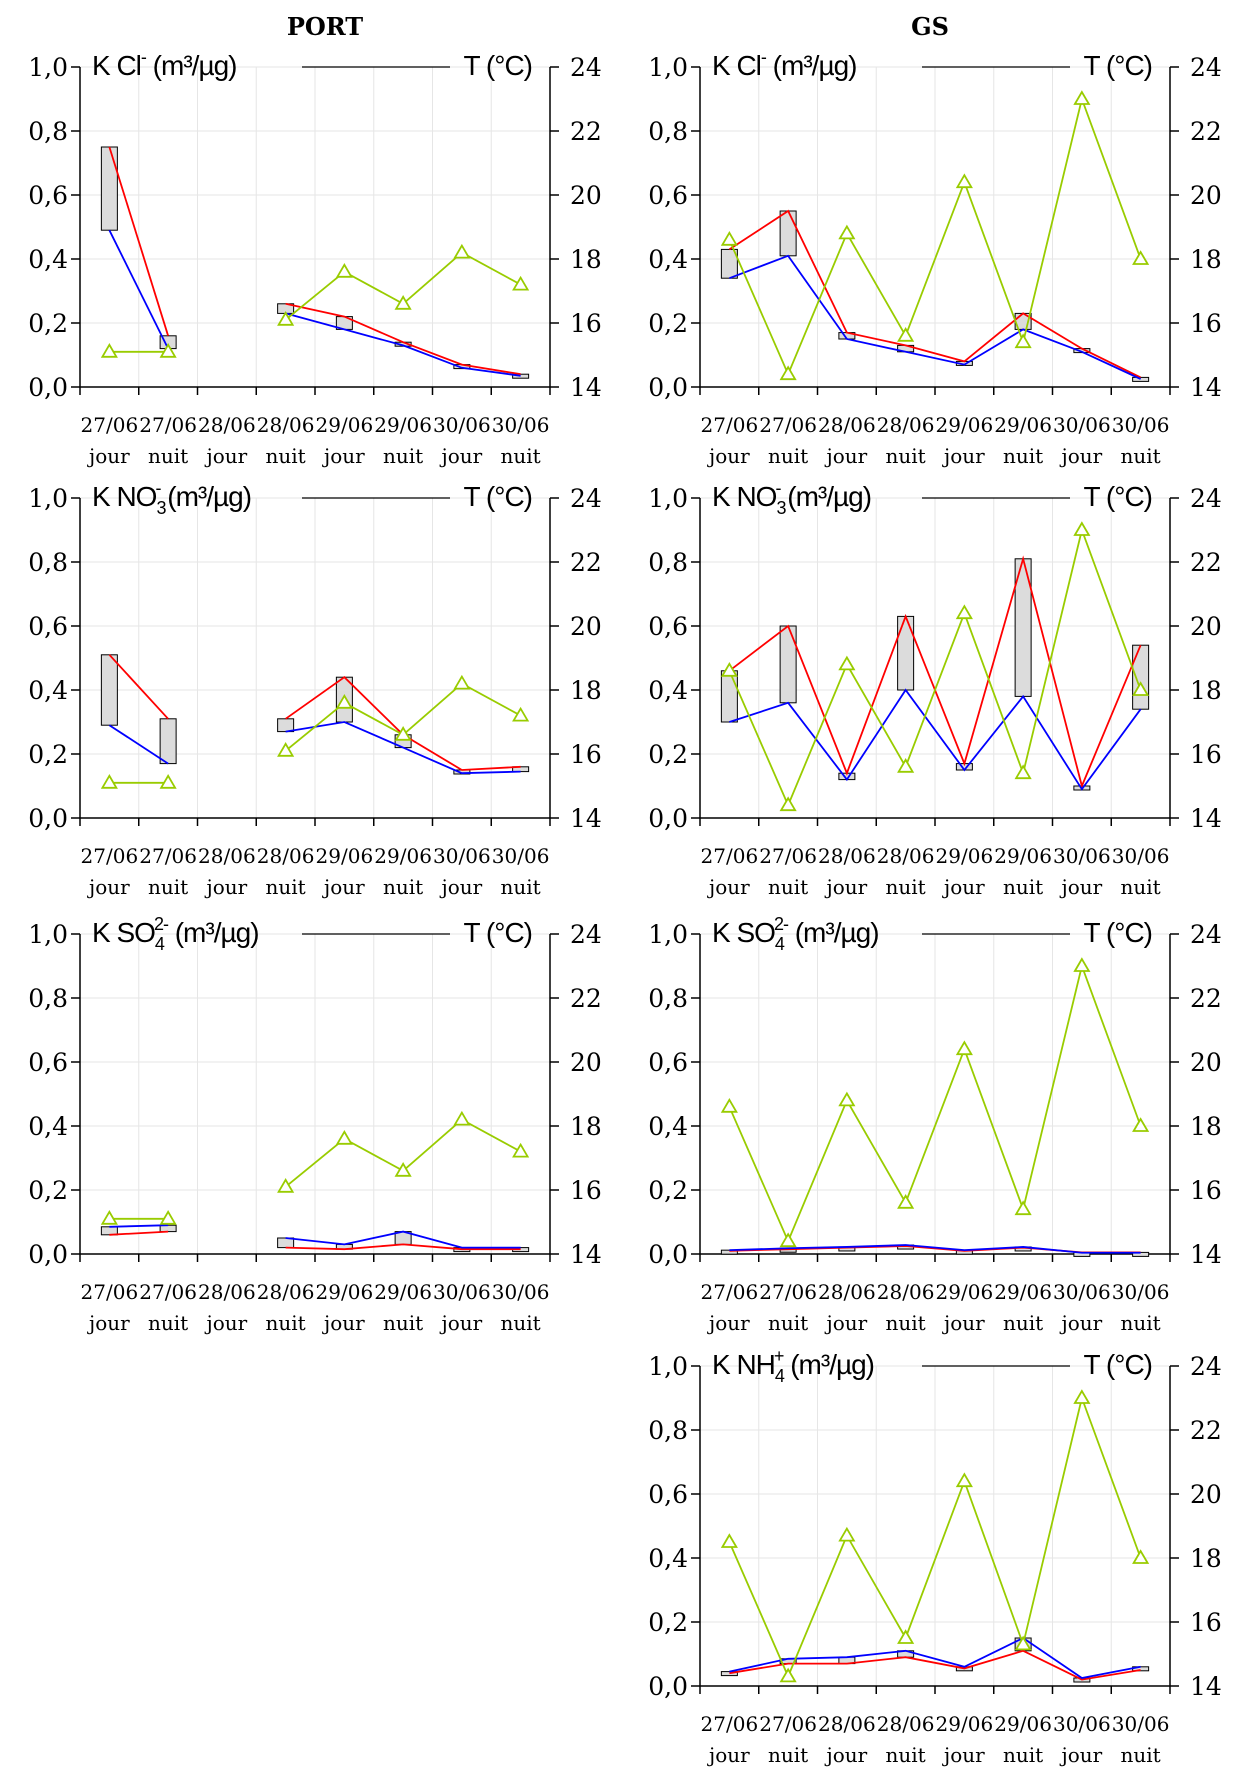  I want to click on chart-title-text: K NH4+ (m³/µg), so click(793, 1366).